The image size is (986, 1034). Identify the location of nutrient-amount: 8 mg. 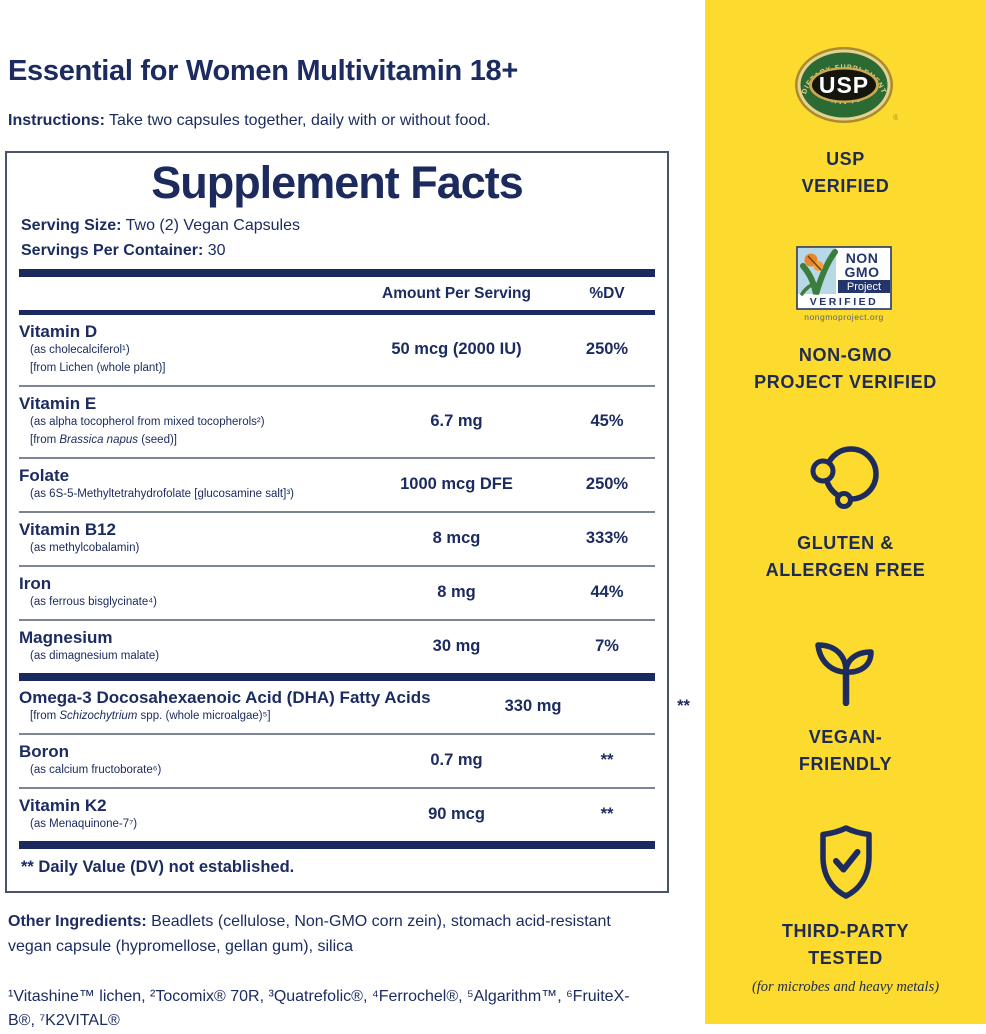
(456, 591).